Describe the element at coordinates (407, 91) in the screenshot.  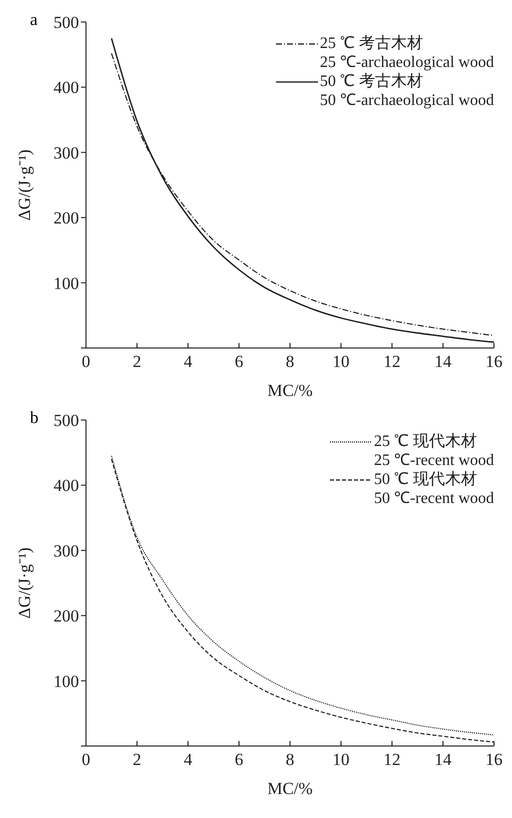
I see `legend-label: 50 ℃ 考古木材 50 ℃-archaeological wood` at that location.